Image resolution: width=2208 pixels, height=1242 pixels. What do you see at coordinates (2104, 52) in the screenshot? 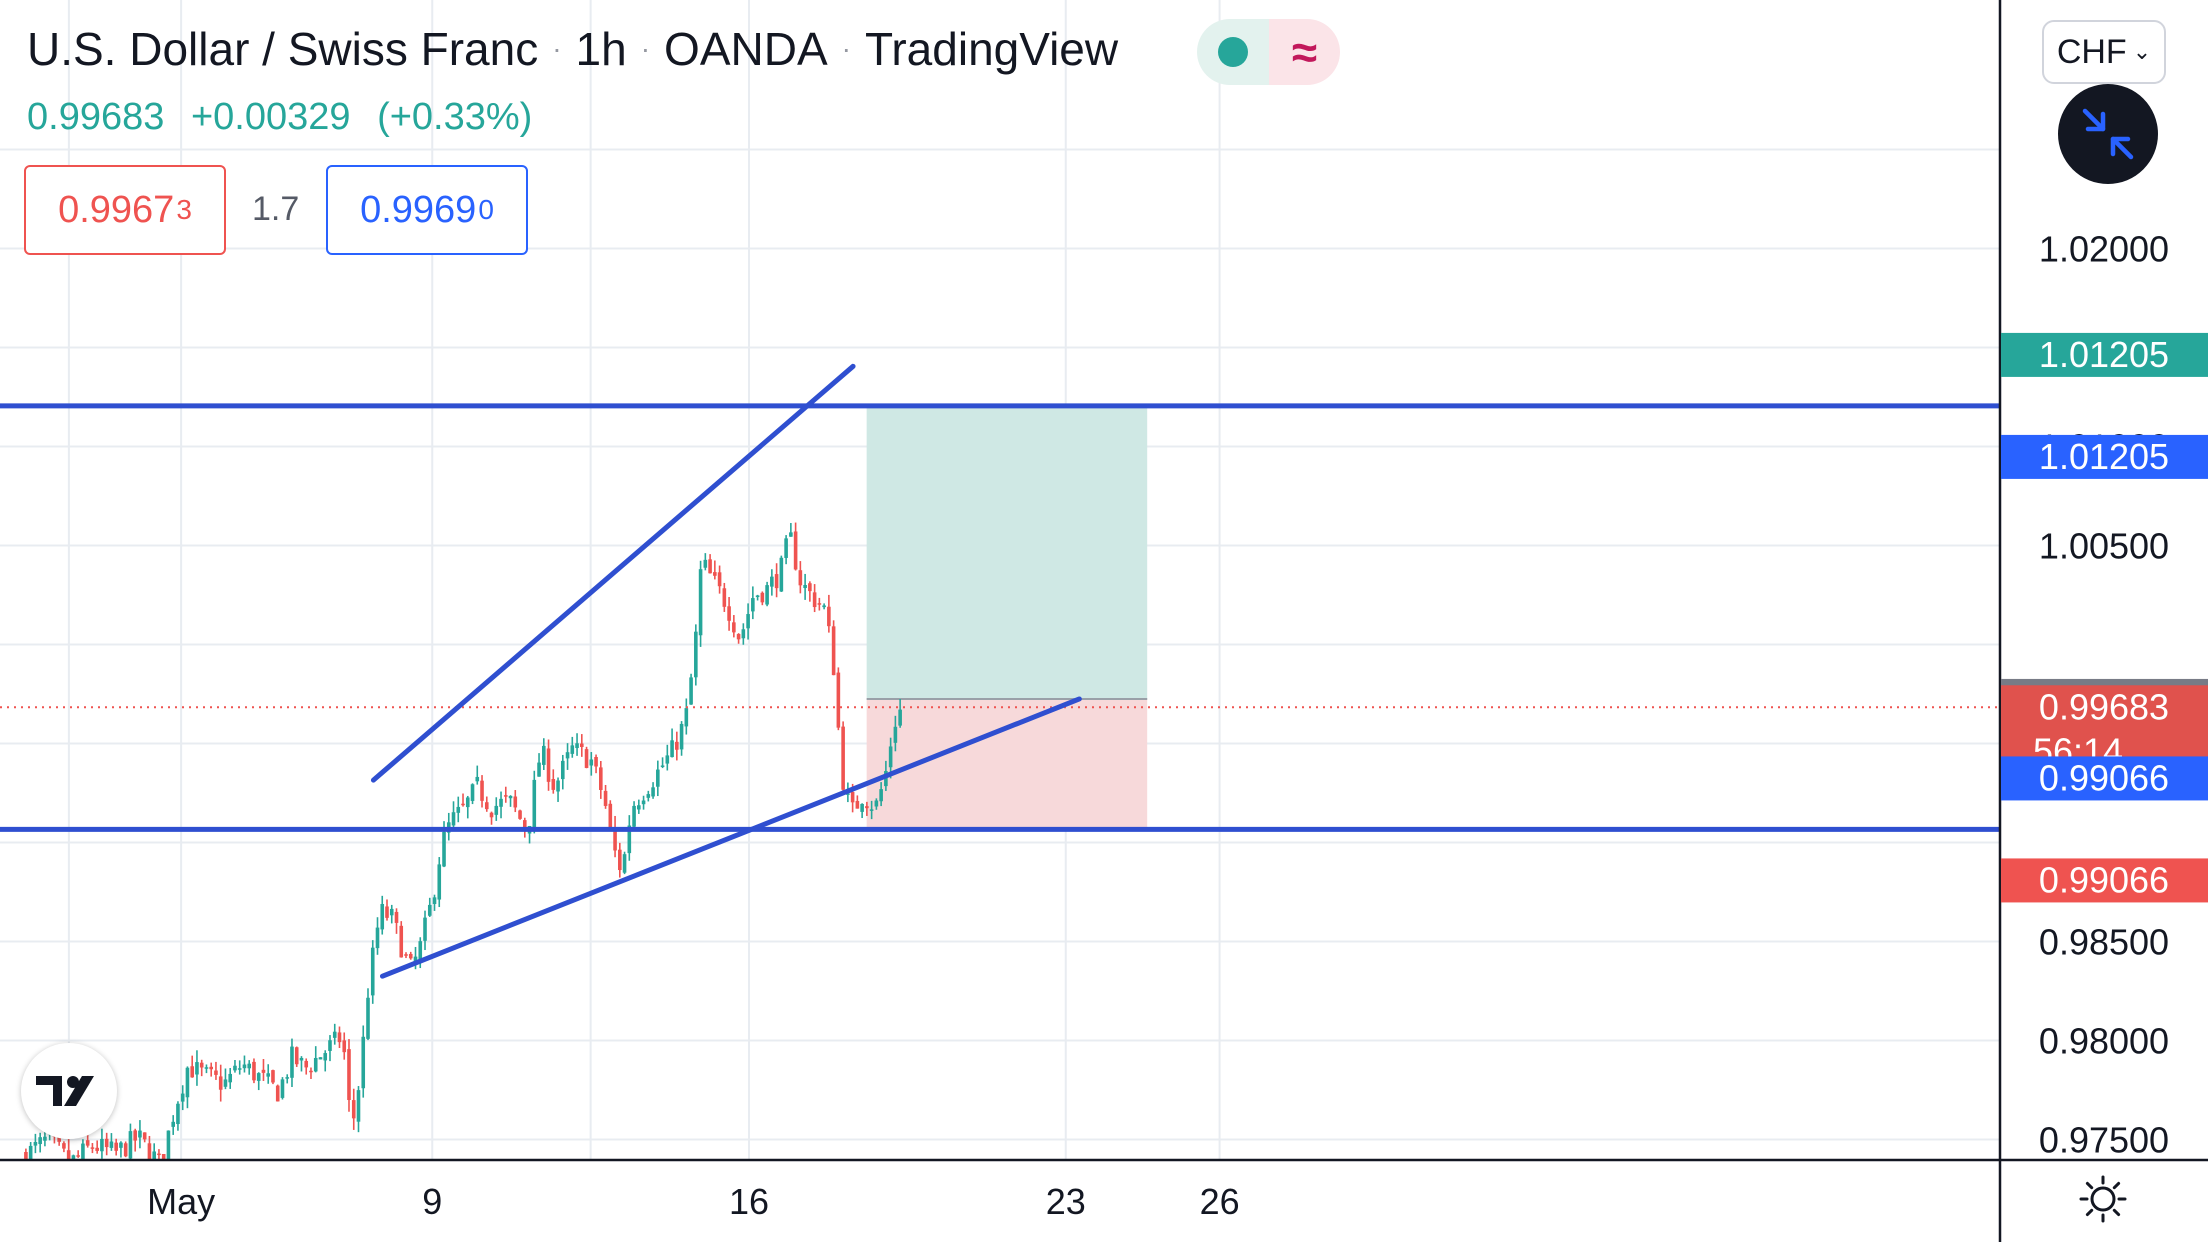
I see `currency-button: CHF ⌄` at bounding box center [2104, 52].